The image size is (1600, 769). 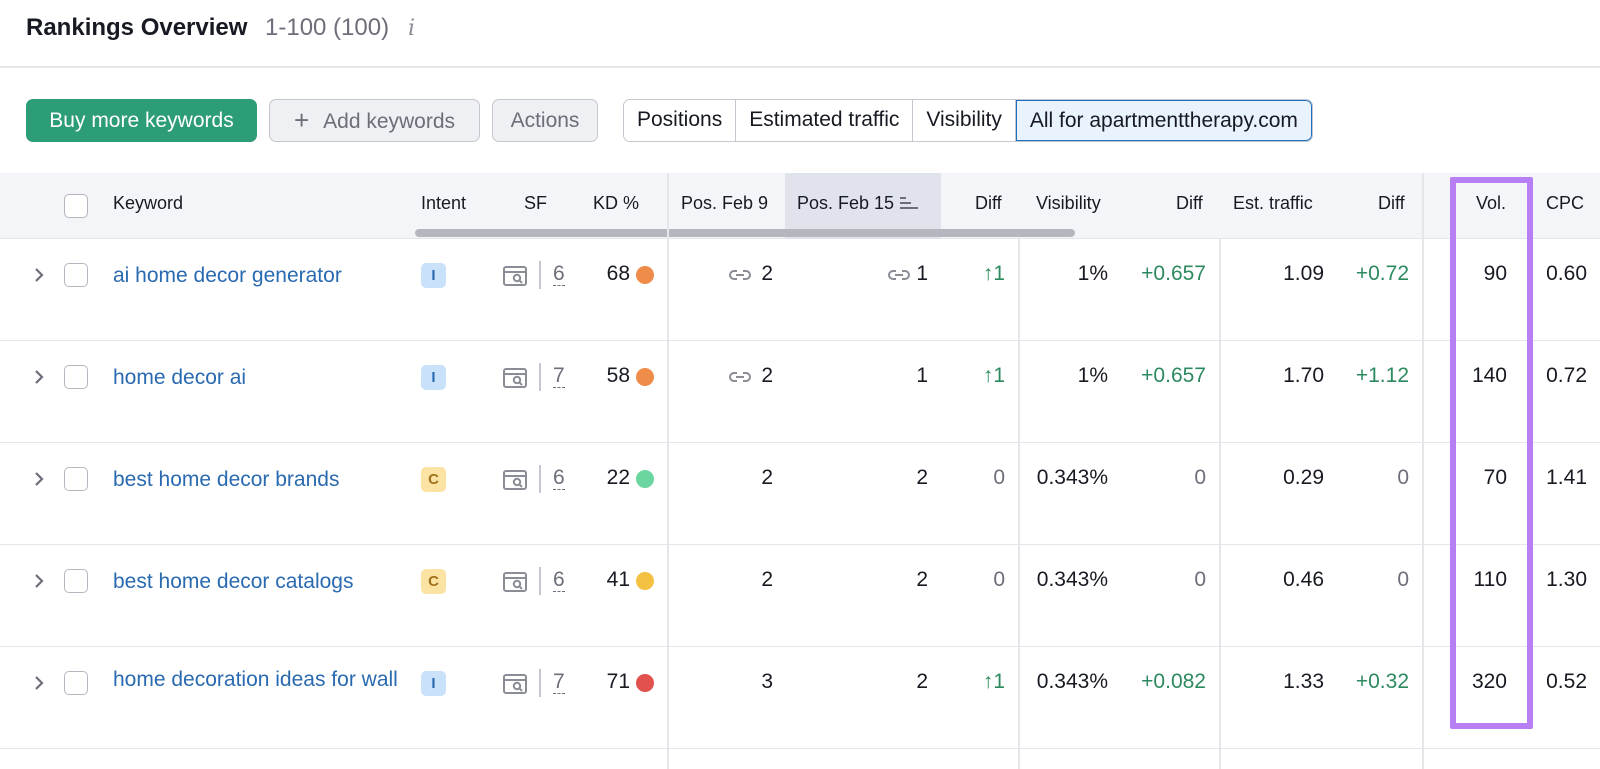 I want to click on column-volume: Vol., so click(x=1491, y=203).